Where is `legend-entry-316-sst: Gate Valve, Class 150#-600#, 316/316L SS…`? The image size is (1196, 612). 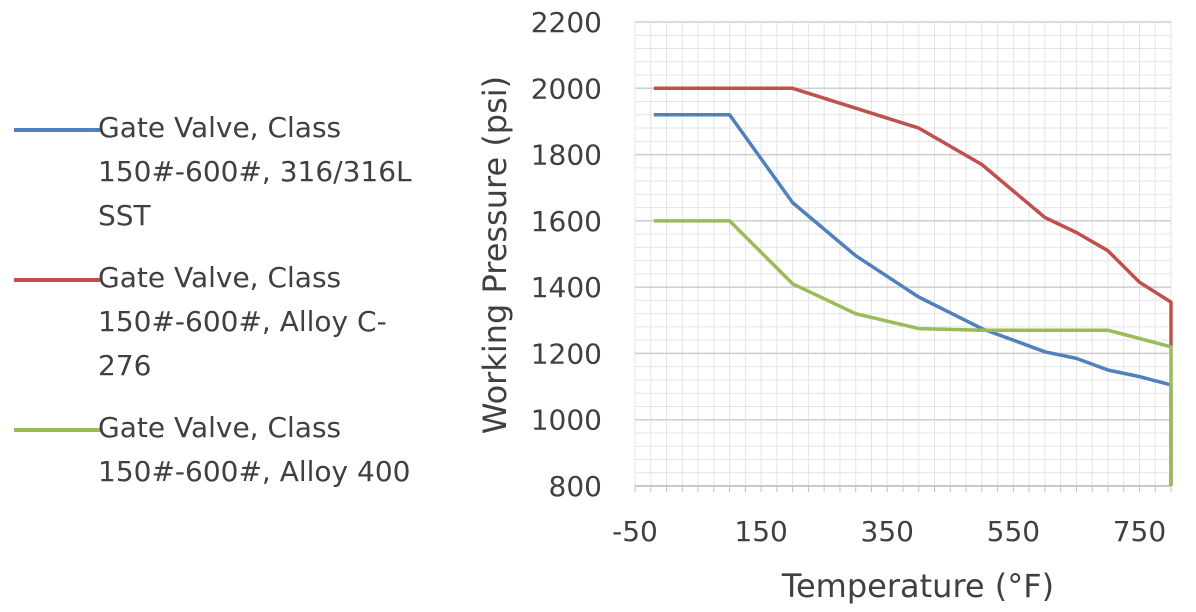
legend-entry-316-sst: Gate Valve, Class 150#-600#, 316/316L SS… is located at coordinates (230, 179).